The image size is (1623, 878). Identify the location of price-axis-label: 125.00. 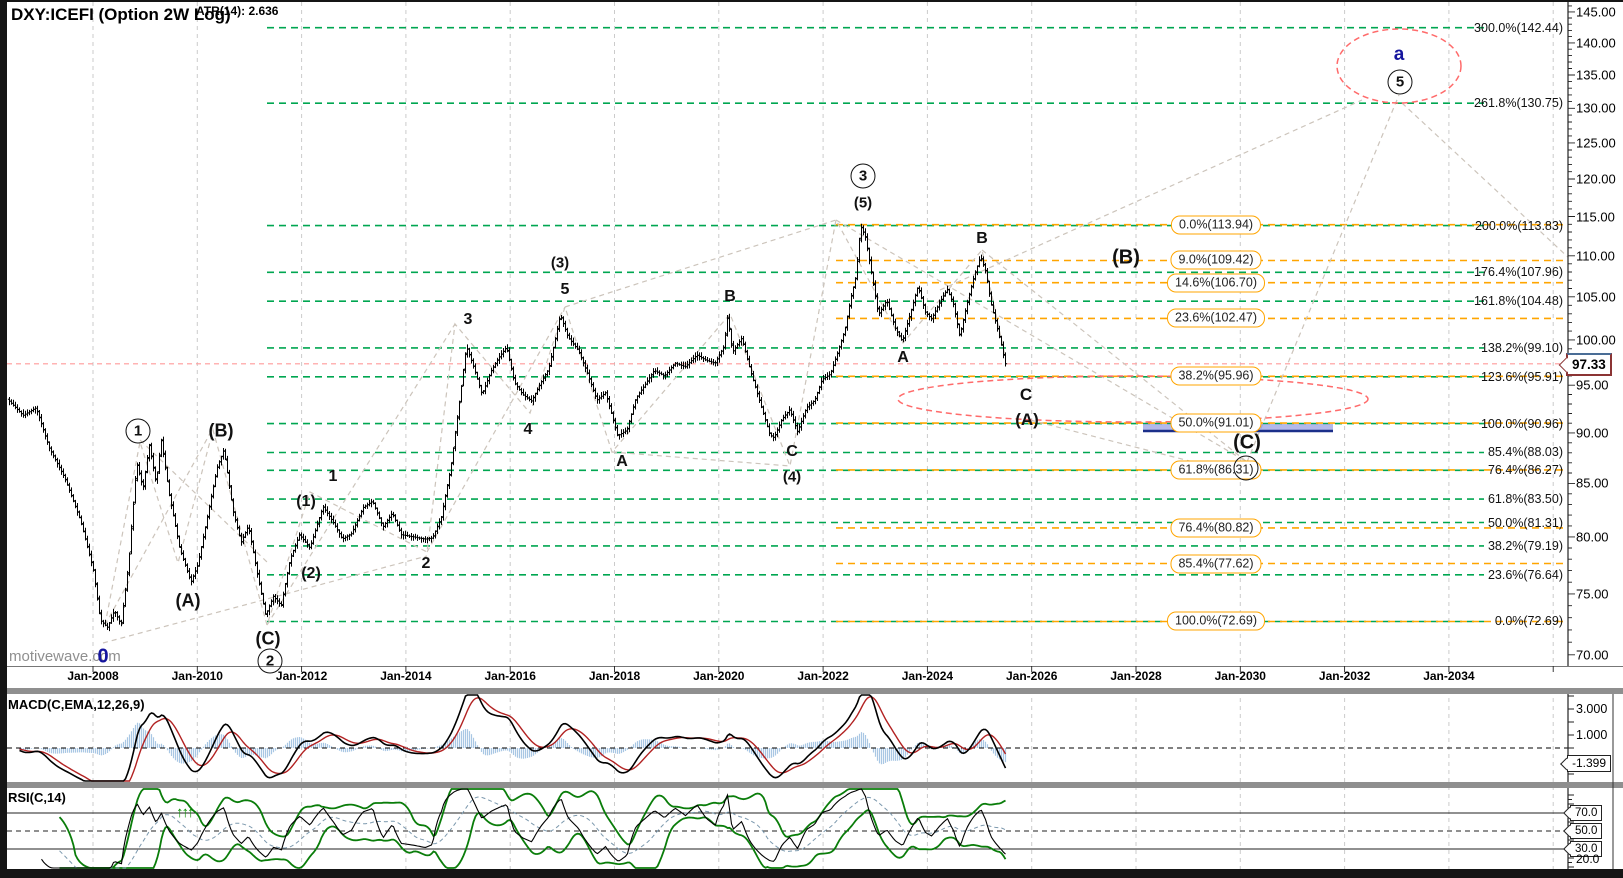
(1596, 143).